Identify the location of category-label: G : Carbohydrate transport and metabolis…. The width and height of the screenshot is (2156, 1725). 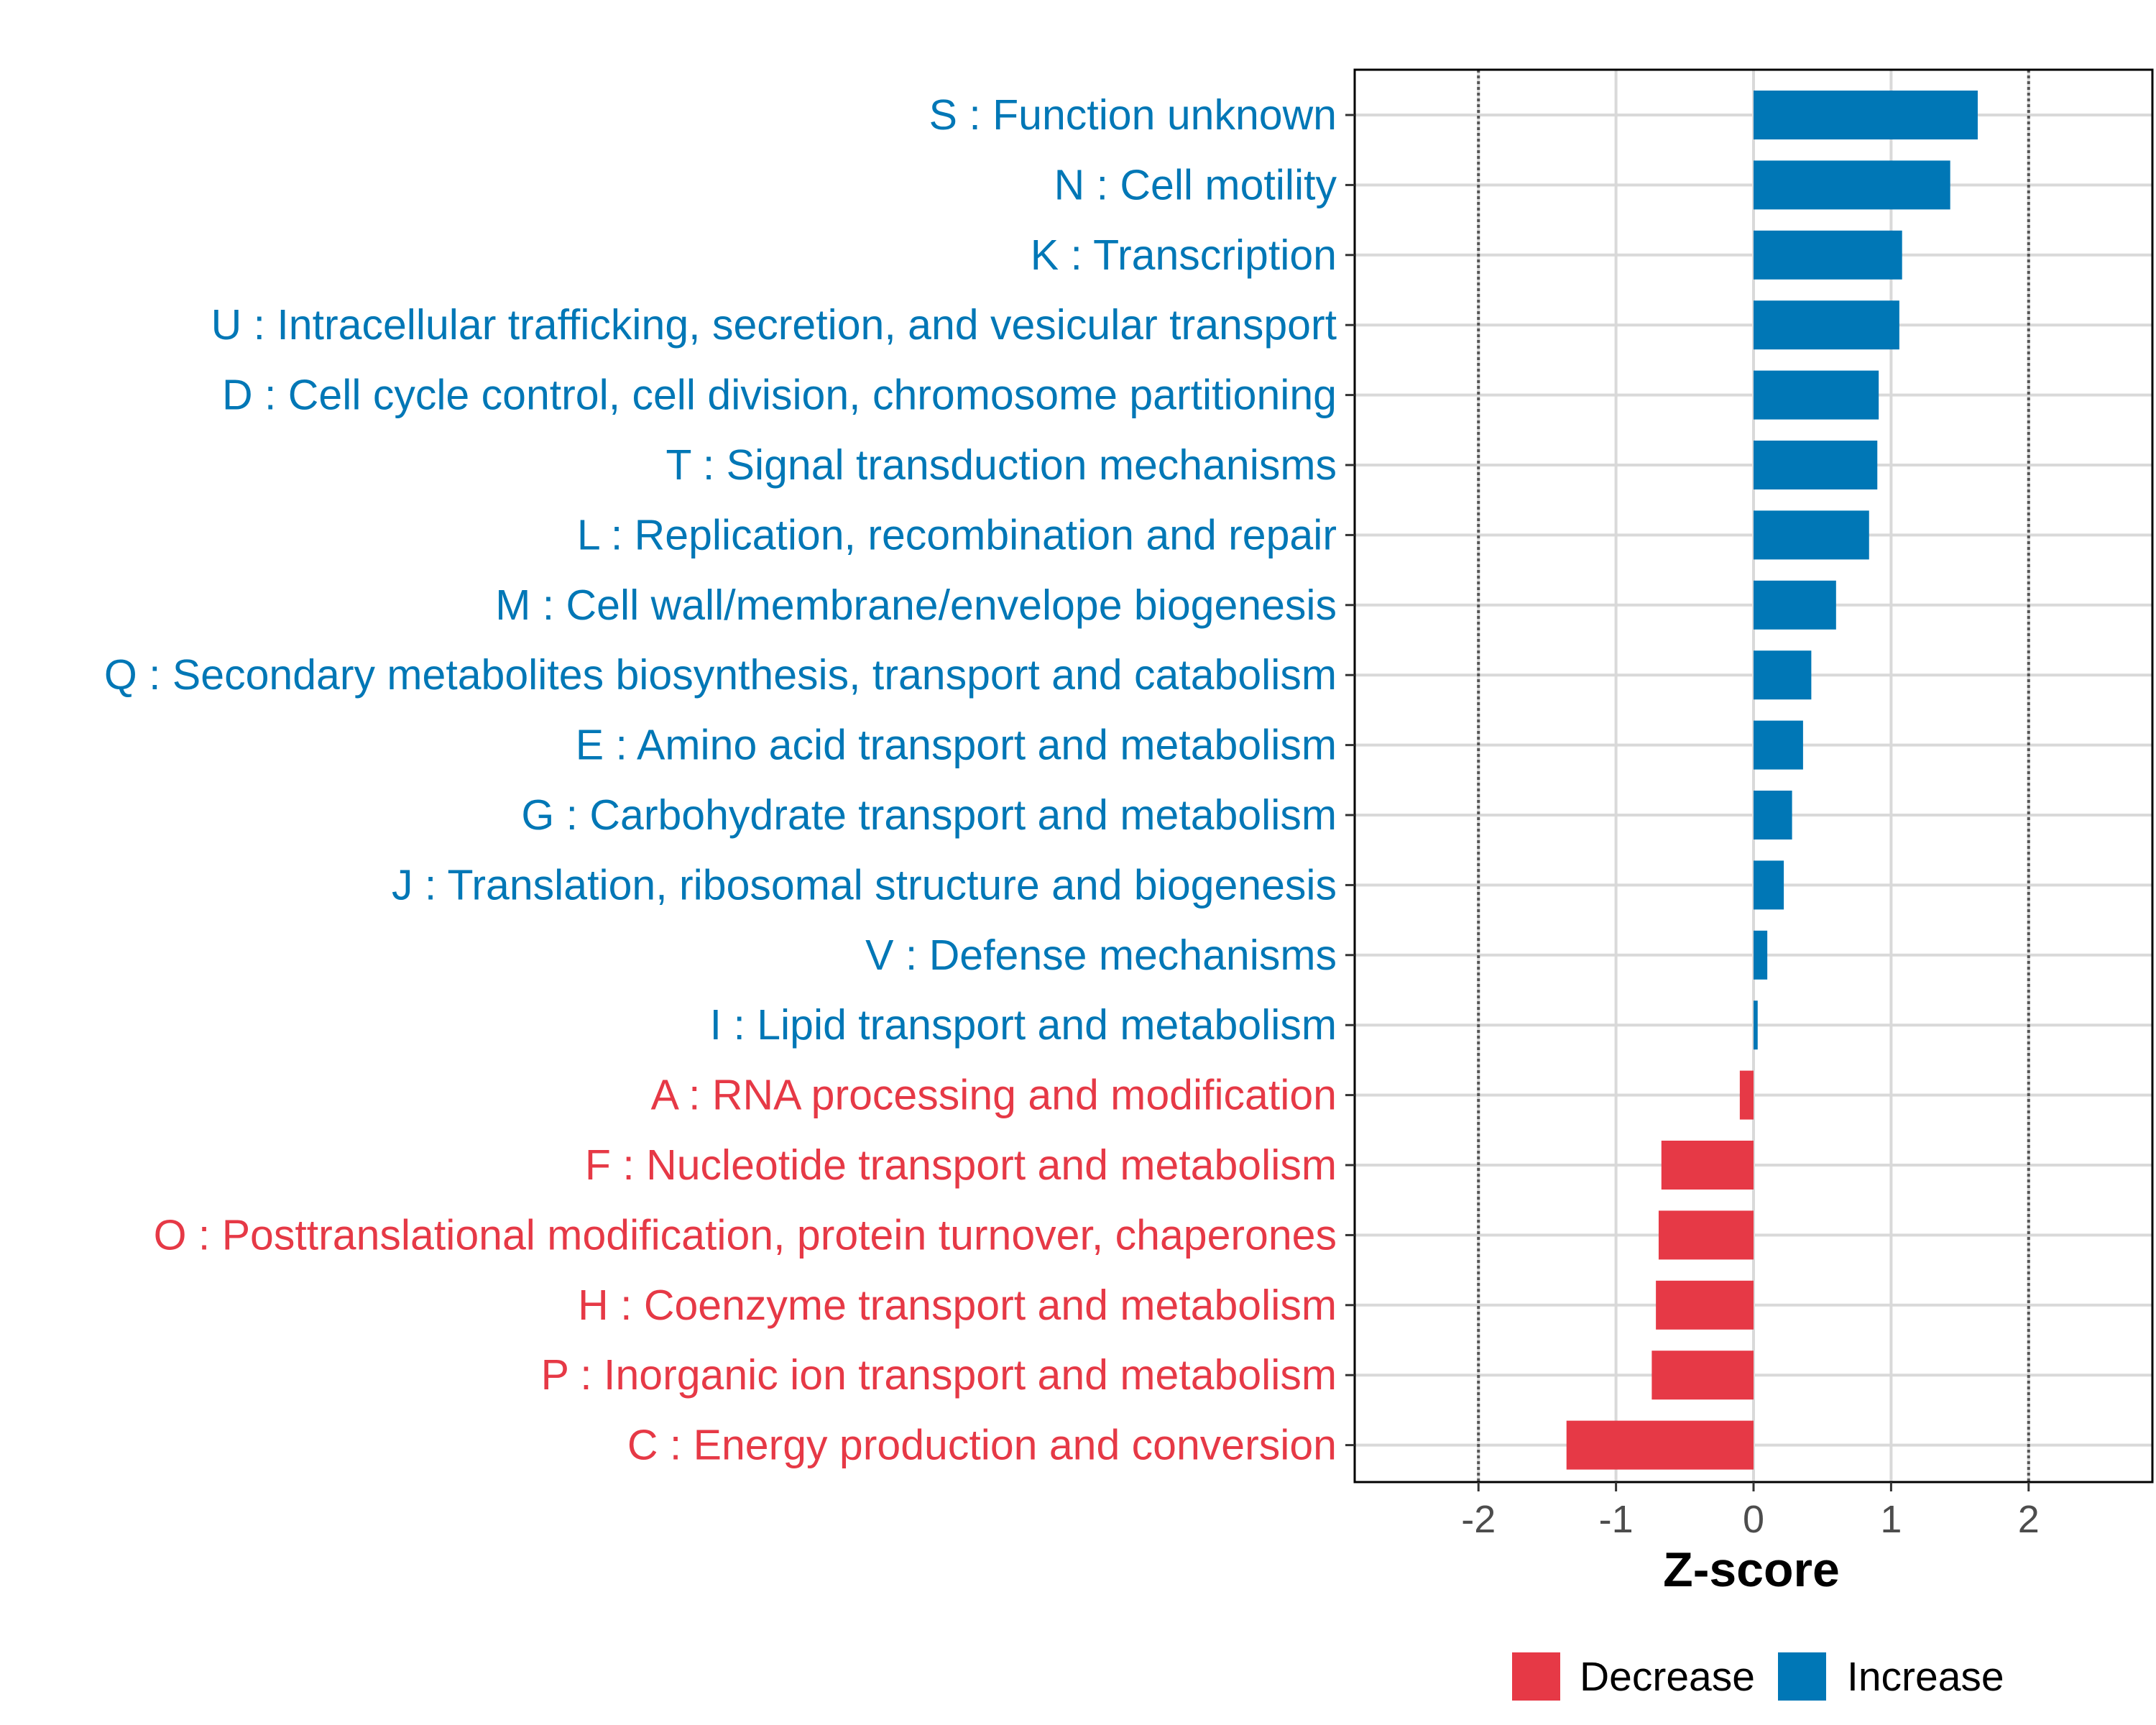
(929, 815).